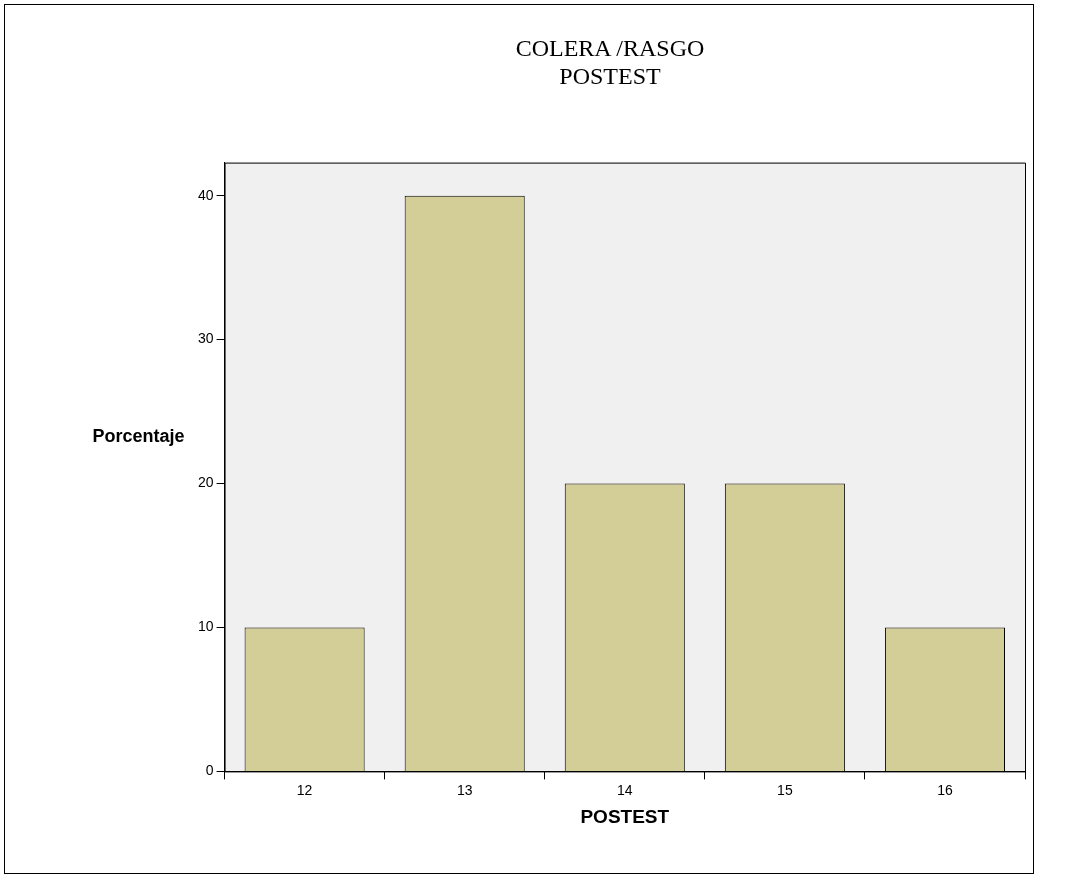 This screenshot has height=880, width=1076. What do you see at coordinates (209, 770) in the screenshot?
I see `y-tick-label: 0` at bounding box center [209, 770].